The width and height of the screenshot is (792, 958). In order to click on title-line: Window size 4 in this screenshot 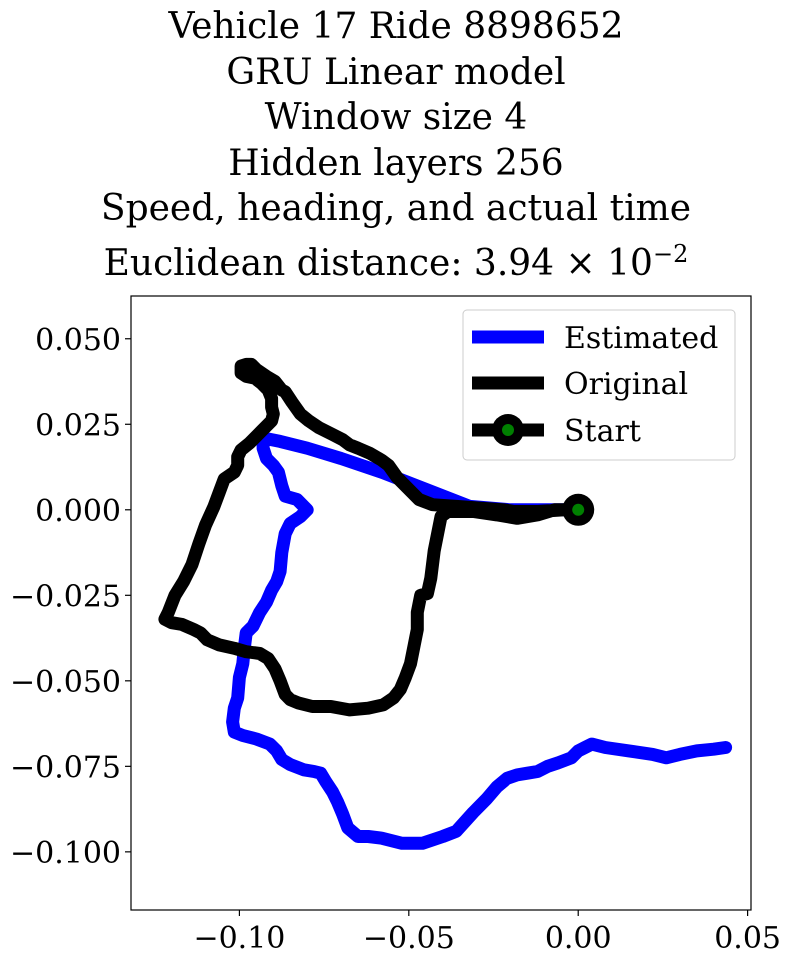, I will do `click(396, 117)`.